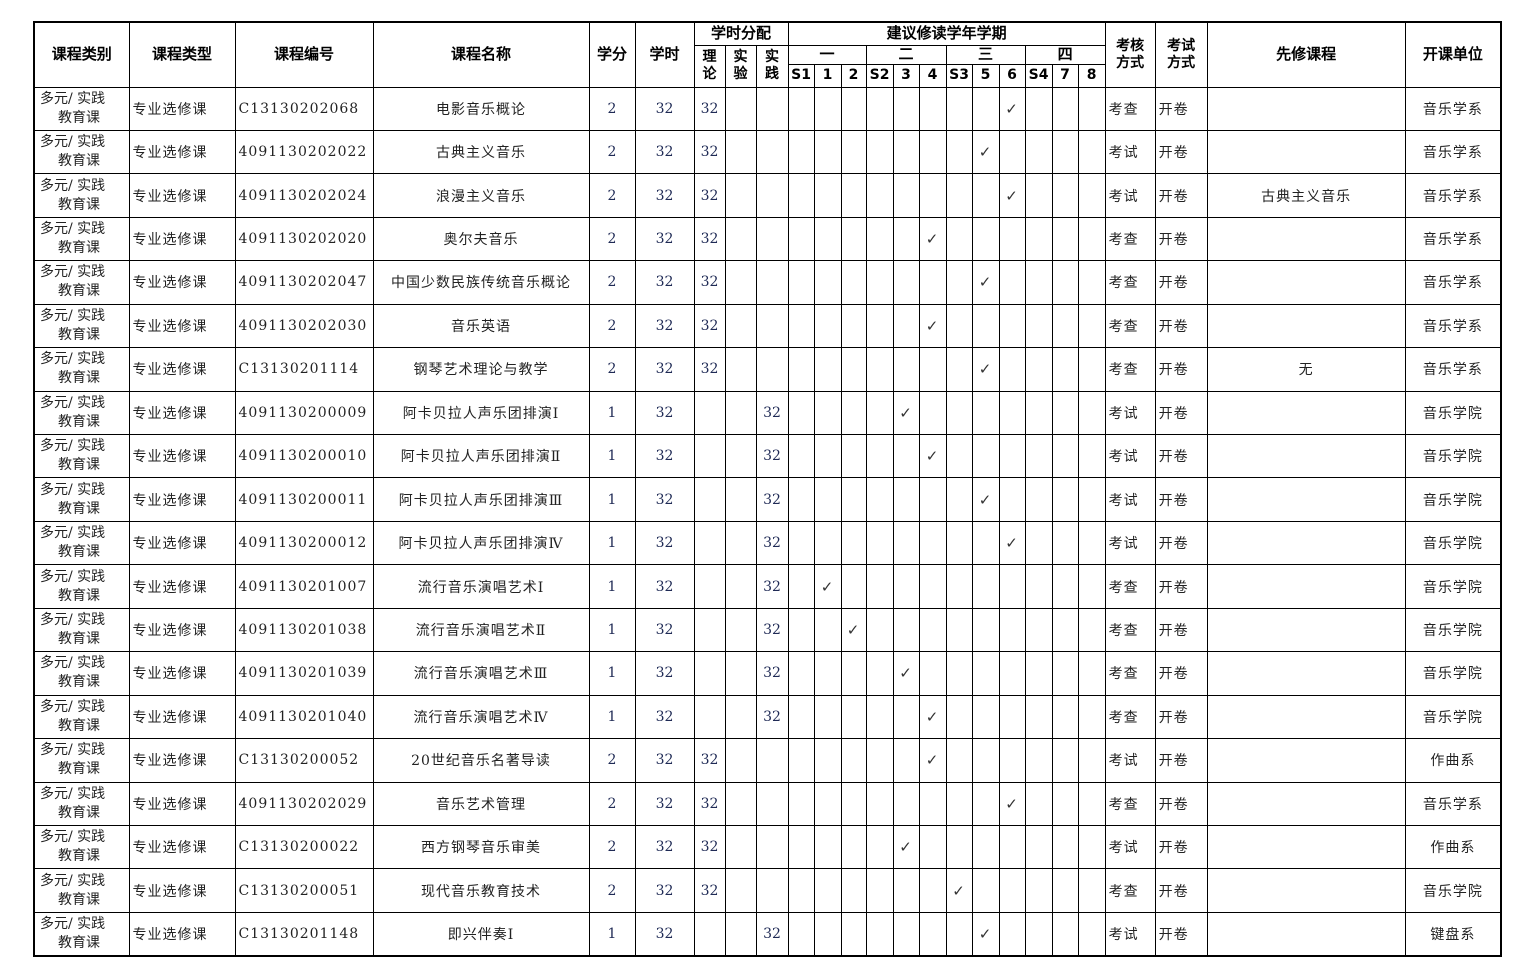 The width and height of the screenshot is (1516, 966). What do you see at coordinates (959, 75) in the screenshot?
I see `header-semester-s3: S3` at bounding box center [959, 75].